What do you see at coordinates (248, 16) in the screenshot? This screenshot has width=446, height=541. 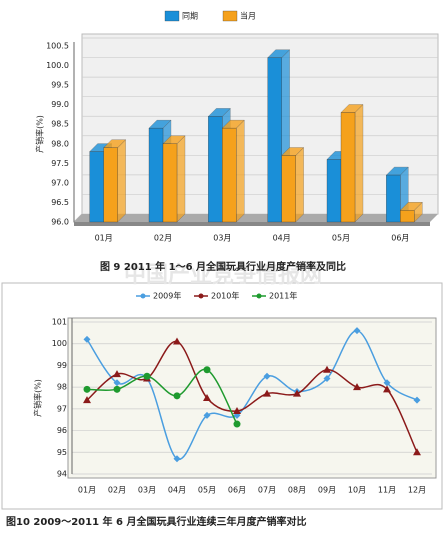 I see `legend-label: 当月` at bounding box center [248, 16].